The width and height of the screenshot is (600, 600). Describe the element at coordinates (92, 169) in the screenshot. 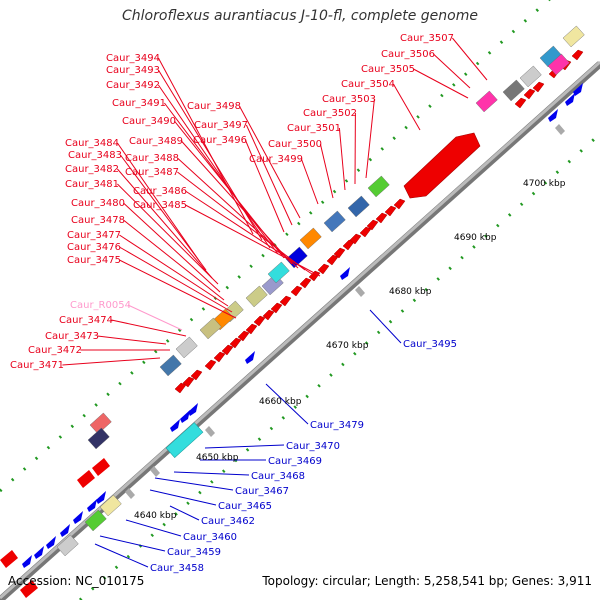

I see `forward-gene-label: Caur_3482` at that location.